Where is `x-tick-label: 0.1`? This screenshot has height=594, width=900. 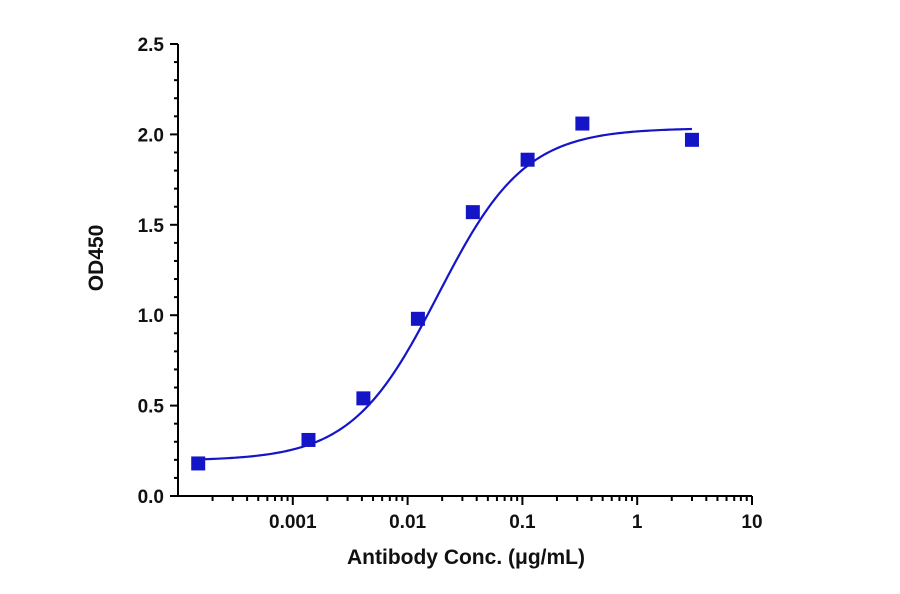 x-tick-label: 0.1 is located at coordinates (522, 522).